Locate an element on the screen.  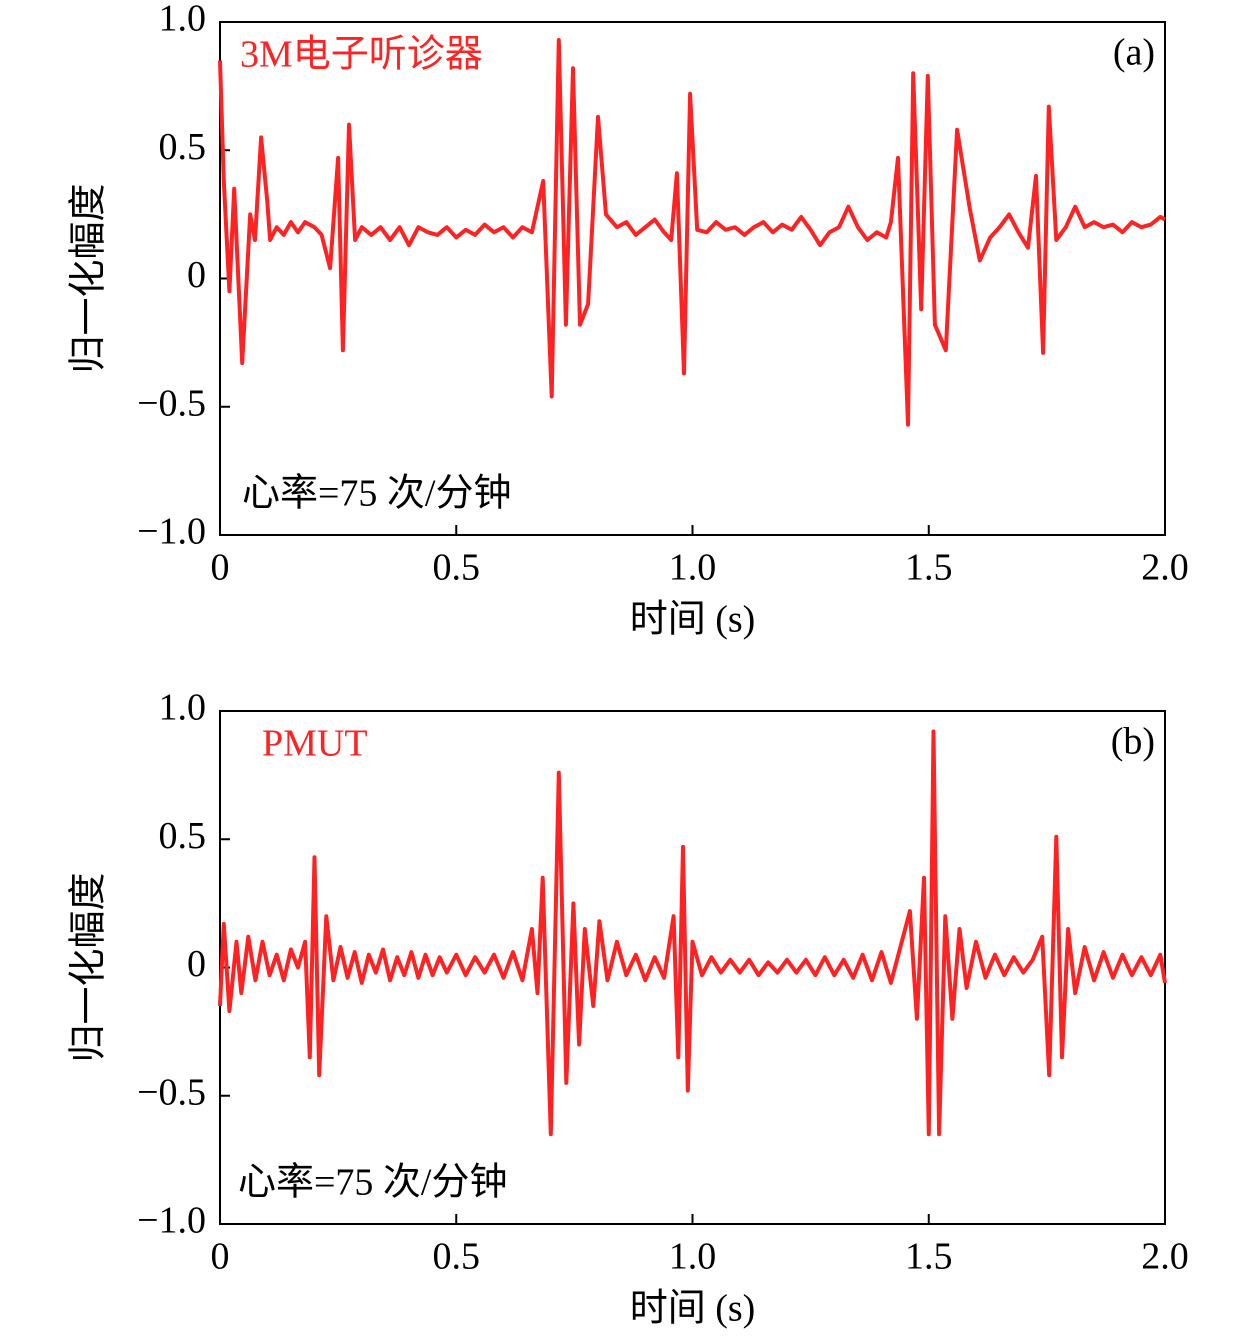
series-label: PMUT is located at coordinates (315, 744).